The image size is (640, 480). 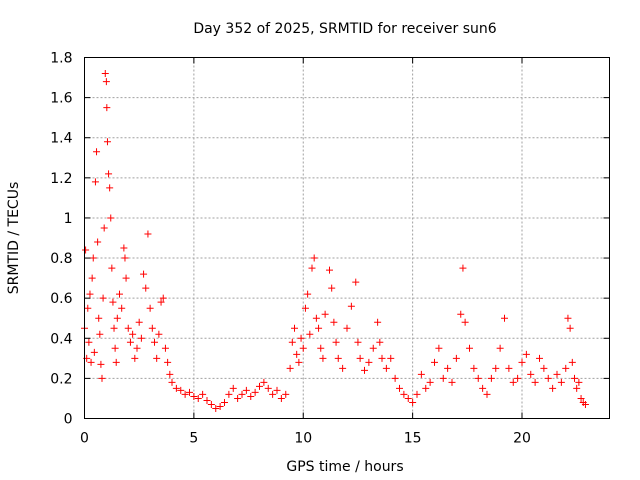 What do you see at coordinates (84, 439) in the screenshot?
I see `x-tick-label: 0` at bounding box center [84, 439].